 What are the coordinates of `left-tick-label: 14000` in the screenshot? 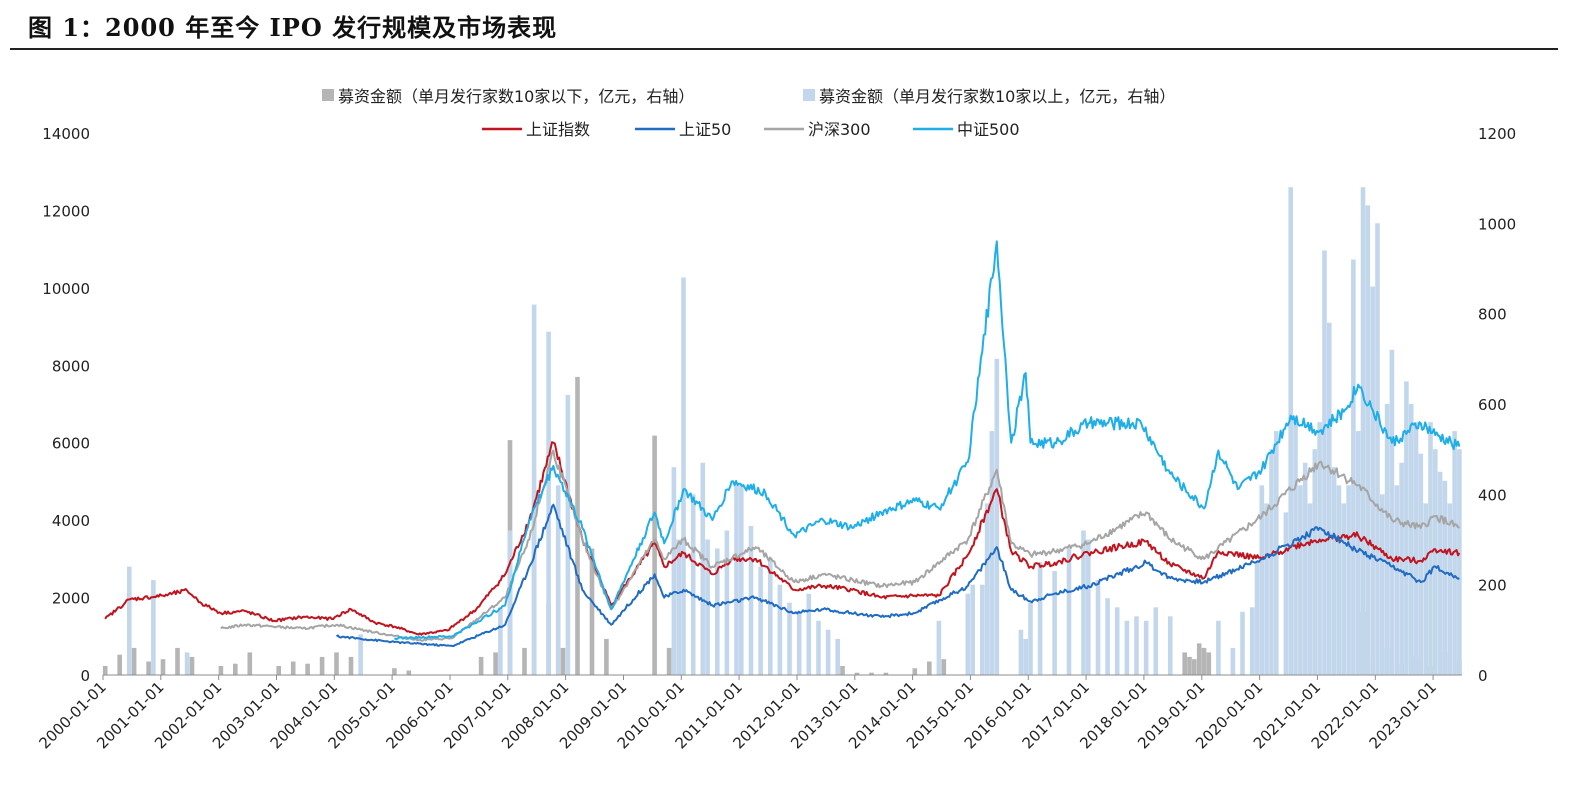 It's located at (66, 134).